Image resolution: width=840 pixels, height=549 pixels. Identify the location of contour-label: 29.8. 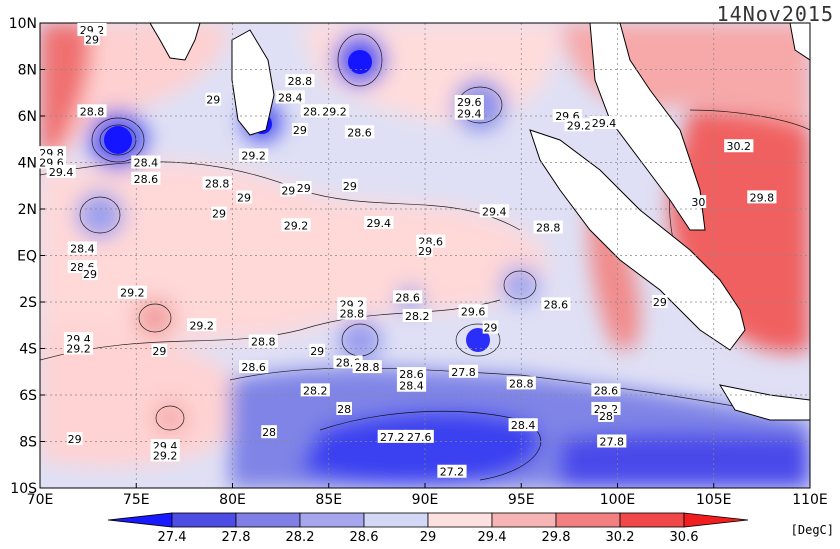
(762, 197).